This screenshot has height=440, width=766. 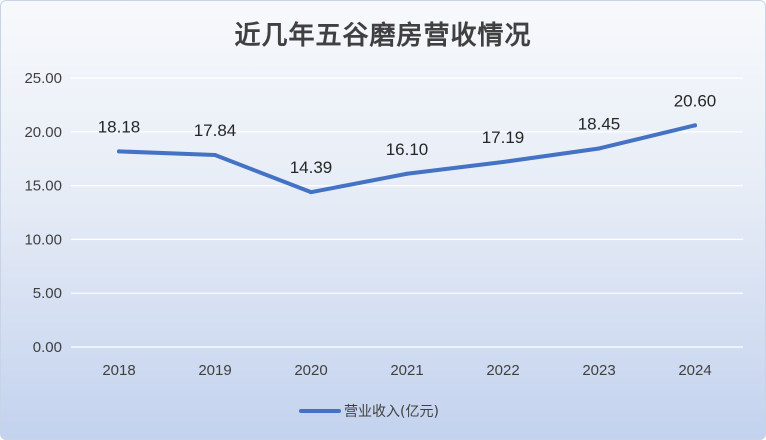 What do you see at coordinates (47, 293) in the screenshot?
I see `y-tick-label: 5.00` at bounding box center [47, 293].